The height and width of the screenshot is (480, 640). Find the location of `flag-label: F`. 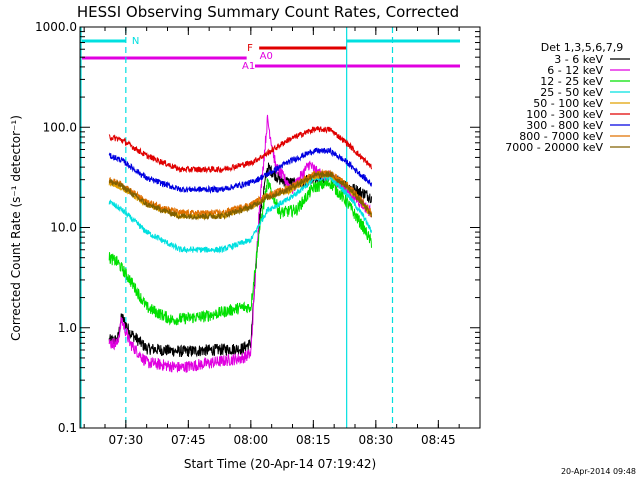

flag-label: F is located at coordinates (250, 48).